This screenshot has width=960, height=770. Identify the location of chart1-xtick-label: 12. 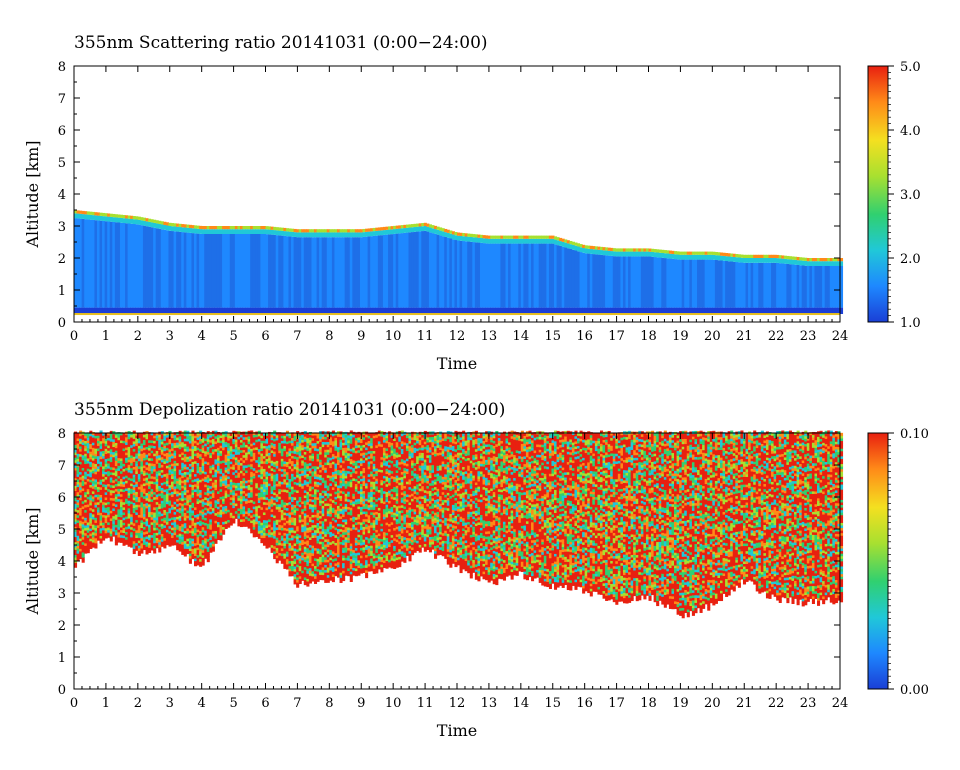
(457, 336).